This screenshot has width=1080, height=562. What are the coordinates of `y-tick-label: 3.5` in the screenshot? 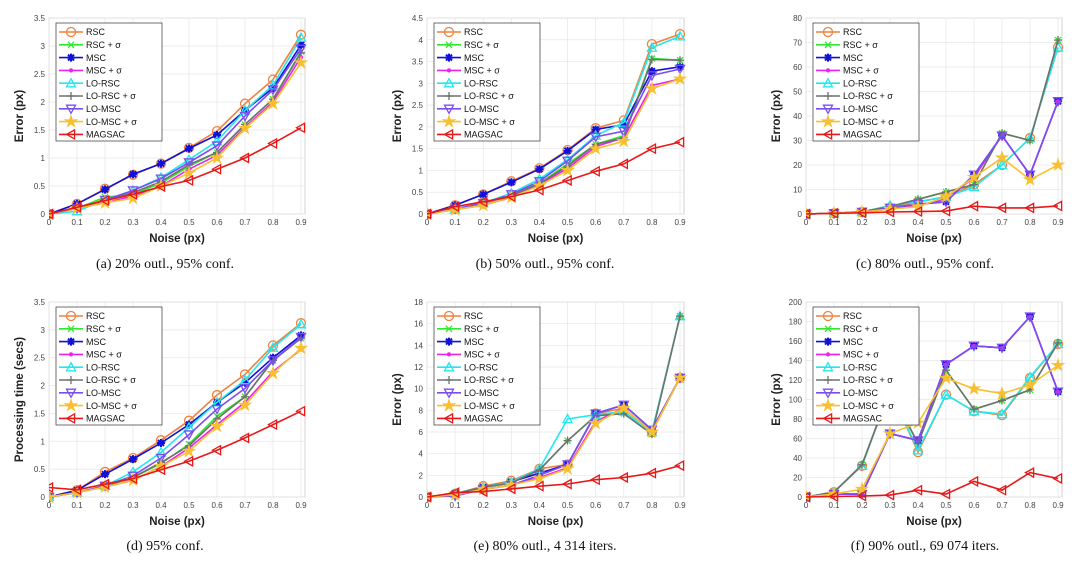 It's located at (40, 18).